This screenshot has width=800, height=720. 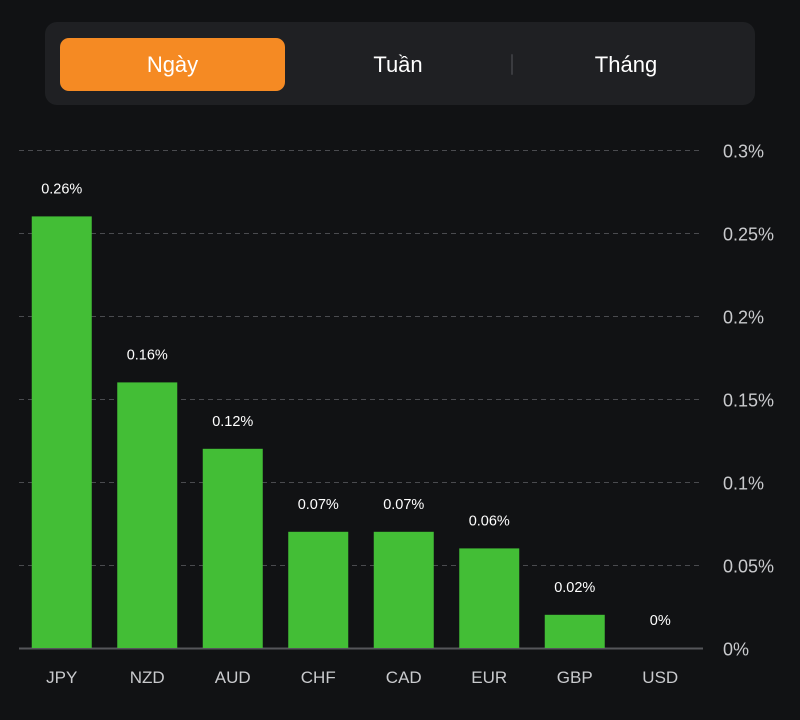 I want to click on y-tick-label: 0%, so click(x=736, y=650).